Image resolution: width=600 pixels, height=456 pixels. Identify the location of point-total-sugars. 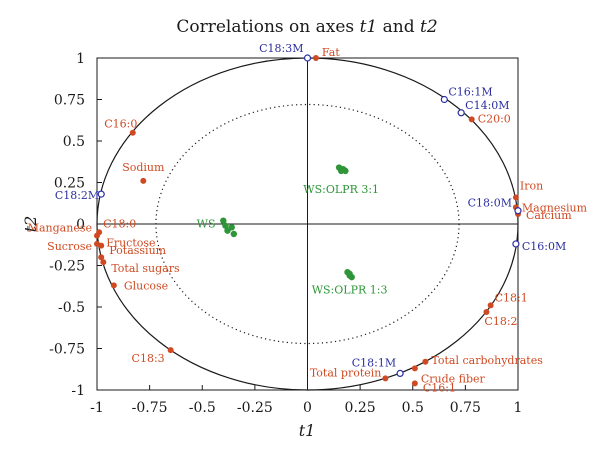
(103, 262).